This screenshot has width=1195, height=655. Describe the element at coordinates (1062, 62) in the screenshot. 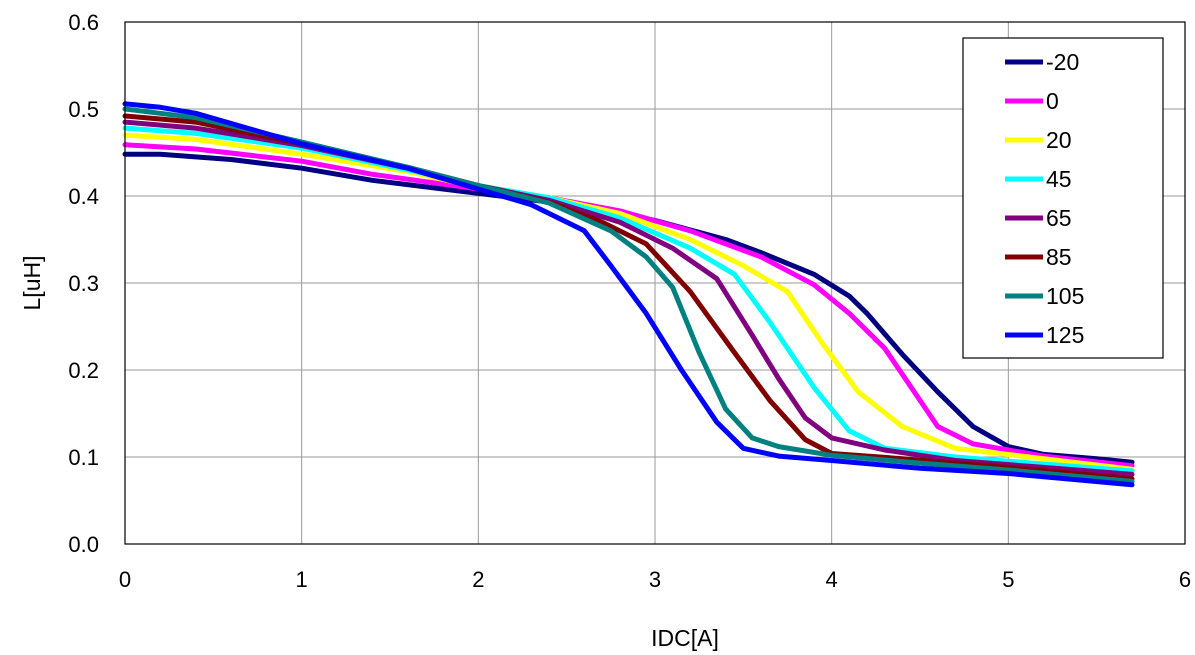

I see `legend-label: -20` at that location.